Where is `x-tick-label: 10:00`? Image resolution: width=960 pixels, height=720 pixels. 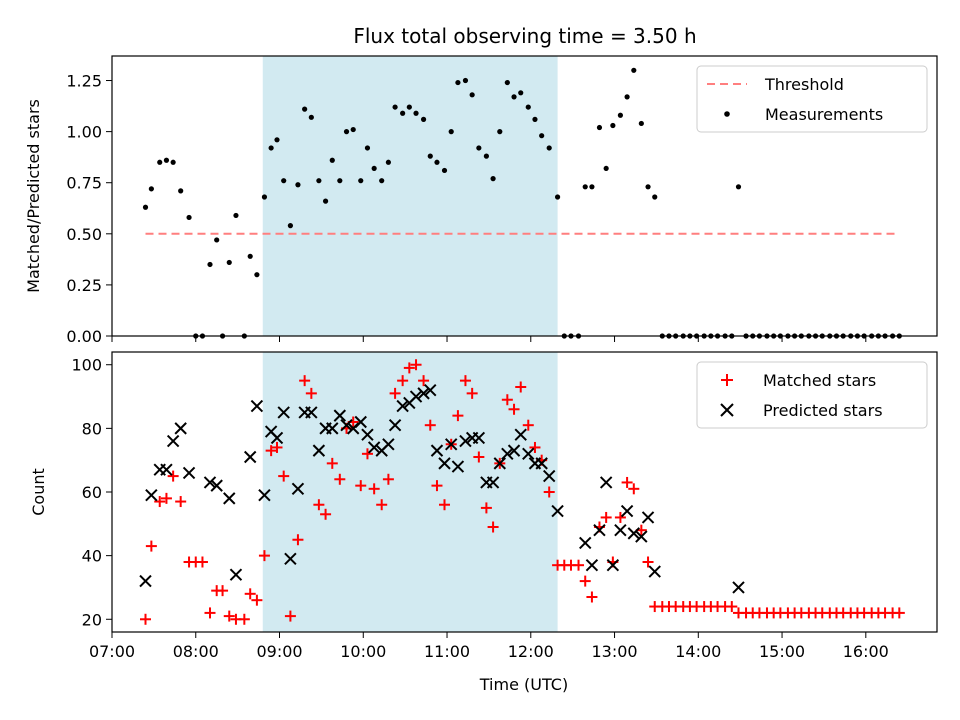
x-tick-label: 10:00 is located at coordinates (363, 651).